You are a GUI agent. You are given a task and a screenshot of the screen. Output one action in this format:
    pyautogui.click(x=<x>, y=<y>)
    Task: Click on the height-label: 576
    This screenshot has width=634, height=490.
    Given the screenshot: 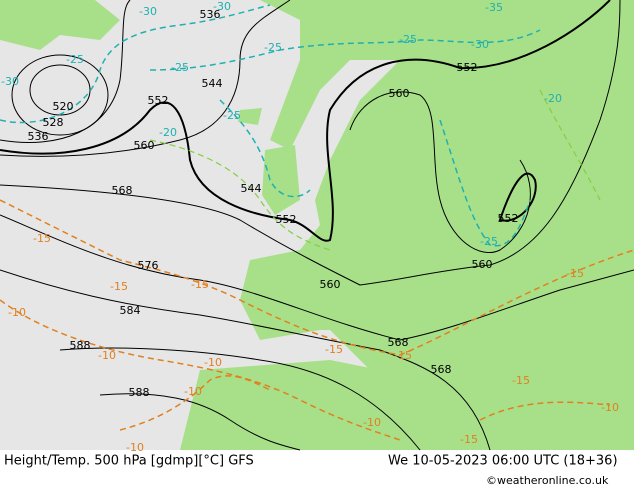 What is the action you would take?
    pyautogui.click(x=148, y=265)
    